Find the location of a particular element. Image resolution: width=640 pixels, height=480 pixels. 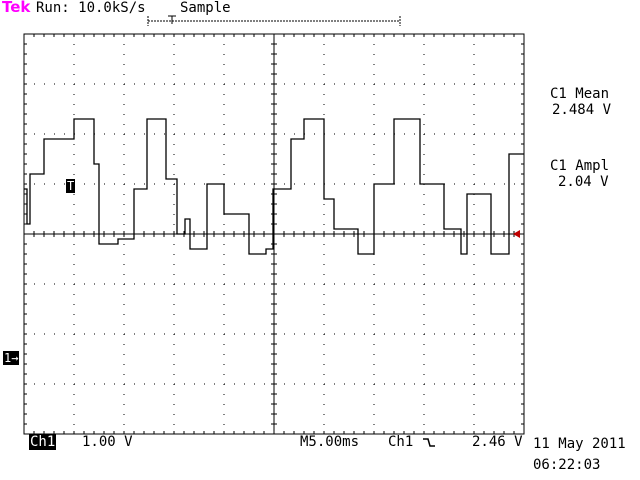

trigger-level: 2.46 V is located at coordinates (497, 442).